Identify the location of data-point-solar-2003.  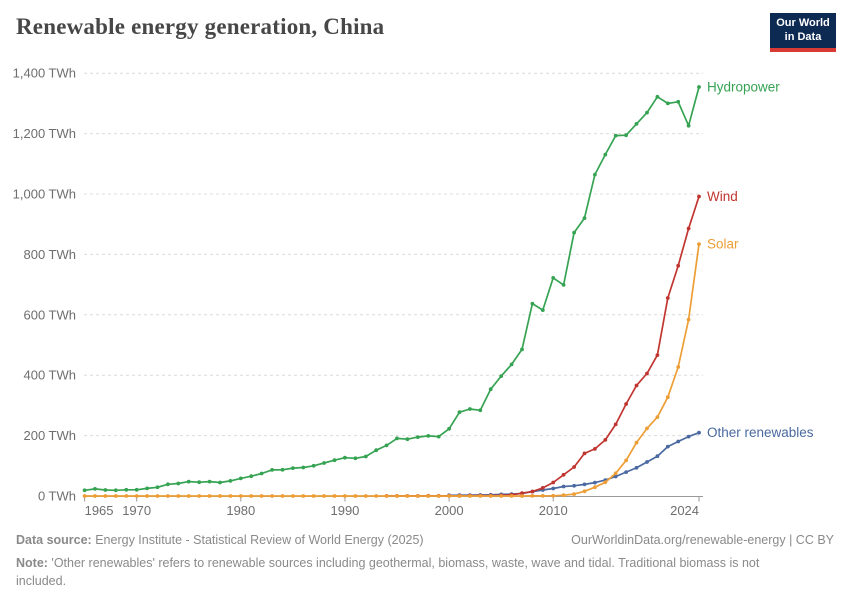
(480, 496).